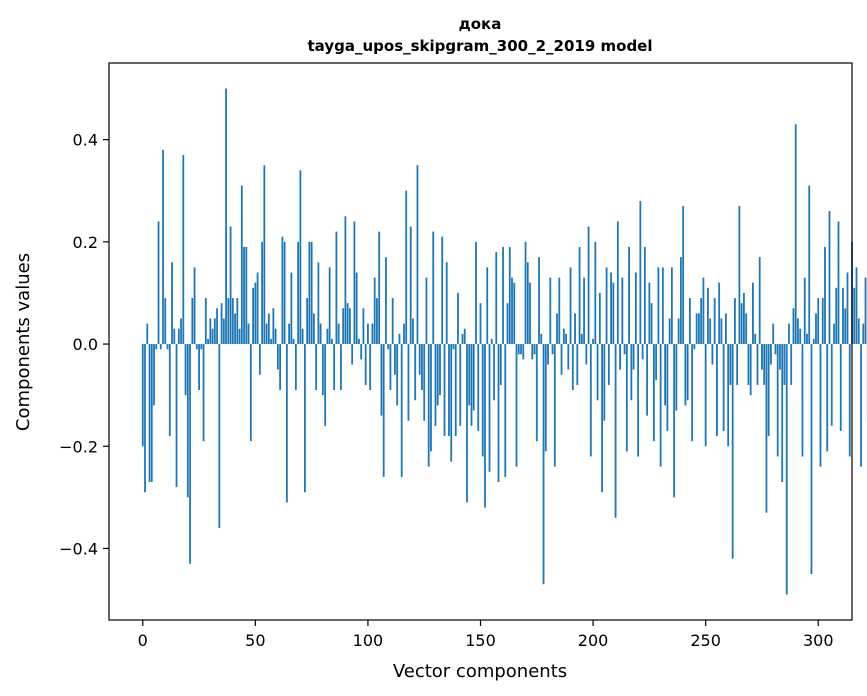 This screenshot has width=867, height=696. I want to click on x-axis-ticks: 0 50 100 150 200 250 300, so click(486, 635).